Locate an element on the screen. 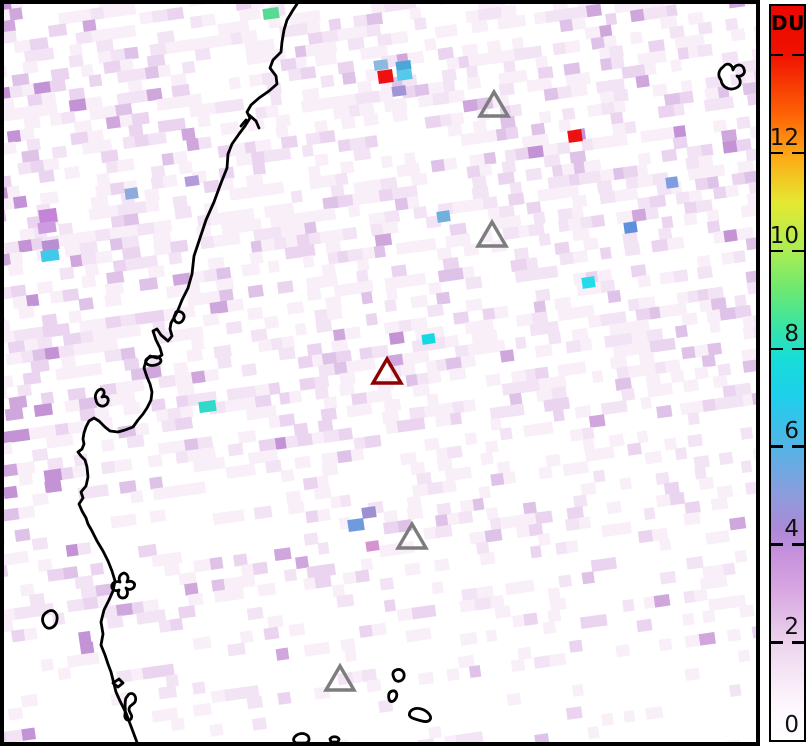 Image resolution: width=807 pixels, height=746 pixels. fjord-islet is located at coordinates (153, 361).